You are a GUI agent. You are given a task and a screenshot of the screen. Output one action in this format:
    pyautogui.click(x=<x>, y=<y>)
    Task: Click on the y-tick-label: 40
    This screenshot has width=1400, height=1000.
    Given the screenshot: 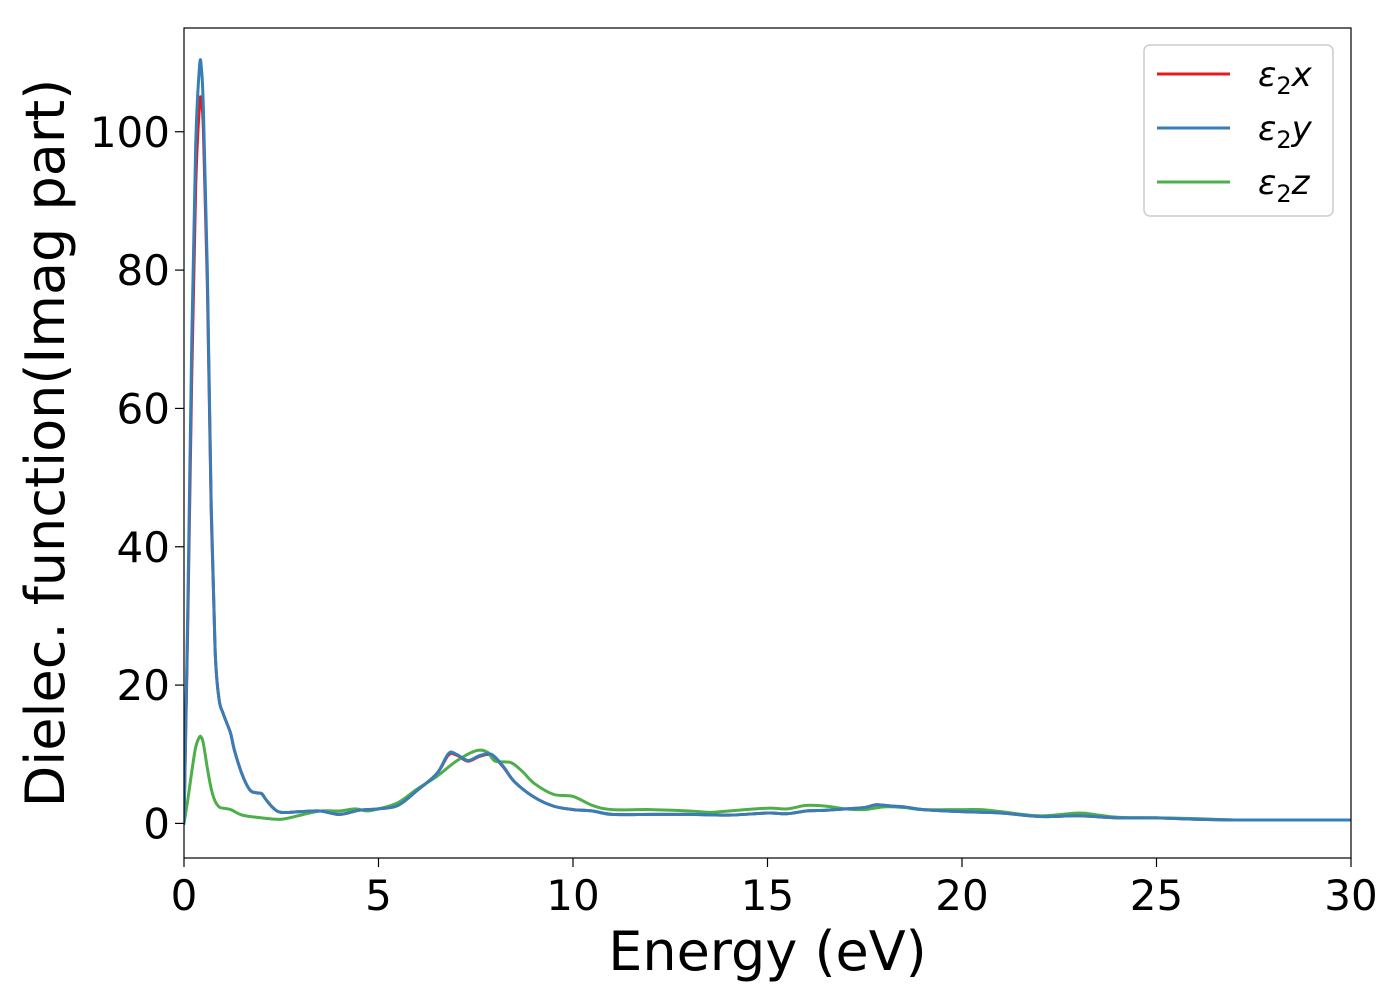 What is the action you would take?
    pyautogui.click(x=143, y=547)
    